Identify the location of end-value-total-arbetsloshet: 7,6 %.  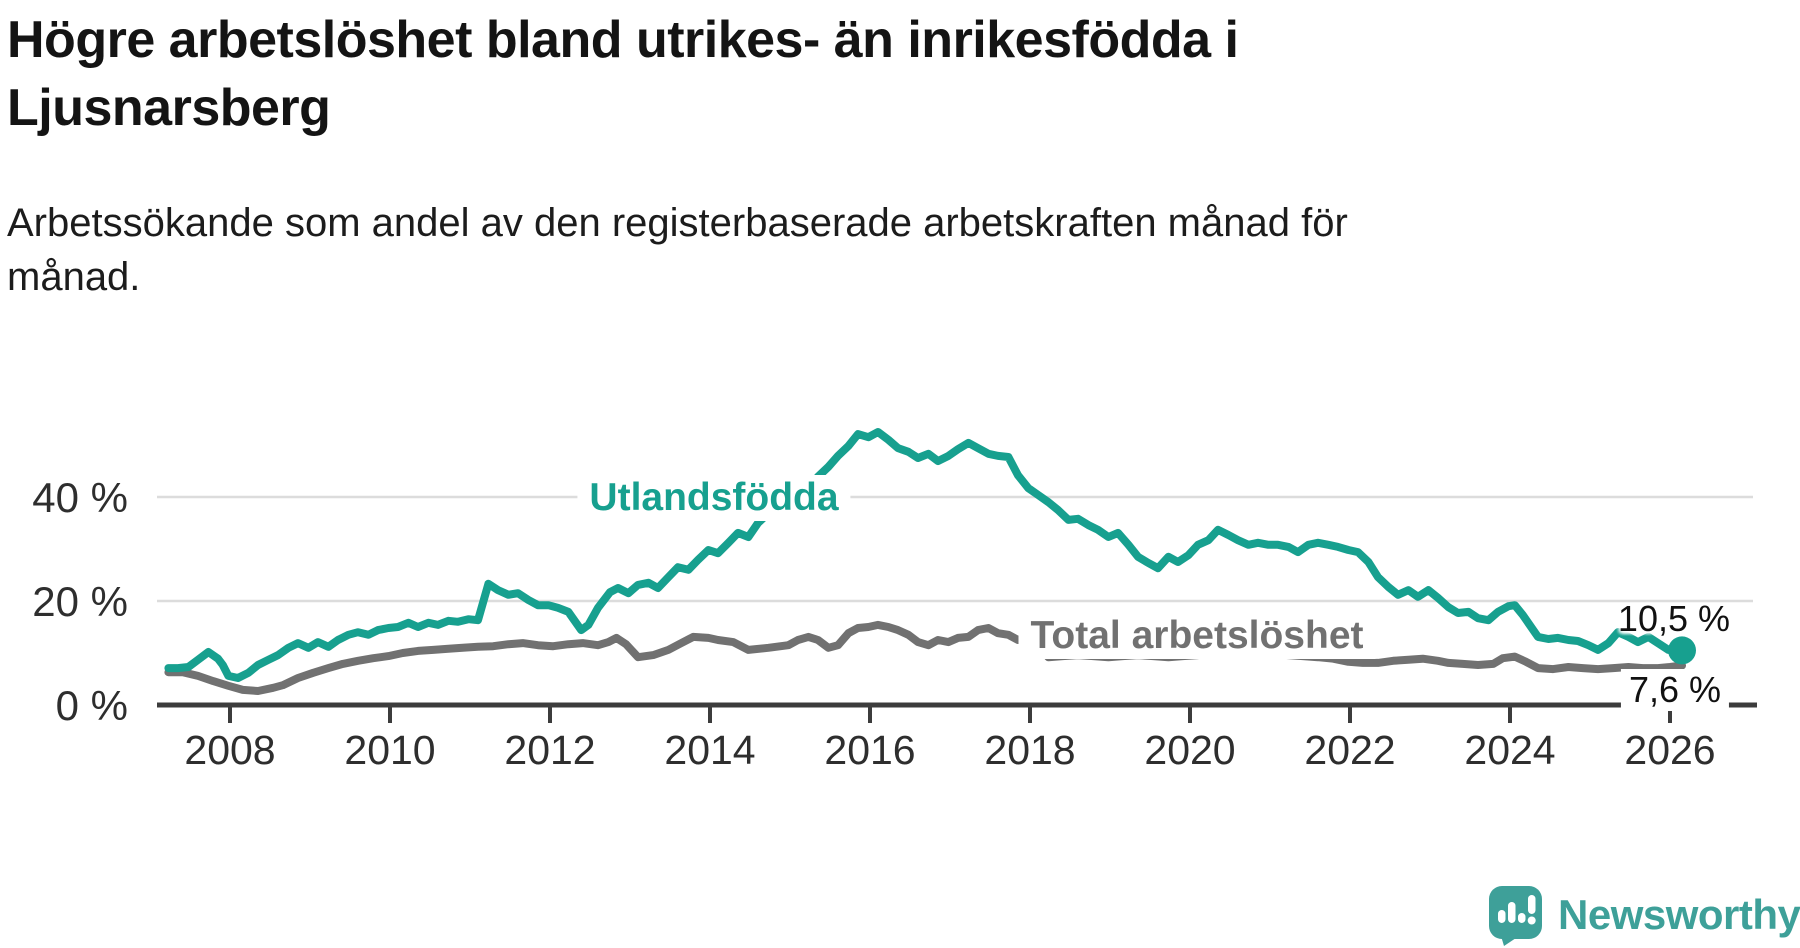
(1674, 690).